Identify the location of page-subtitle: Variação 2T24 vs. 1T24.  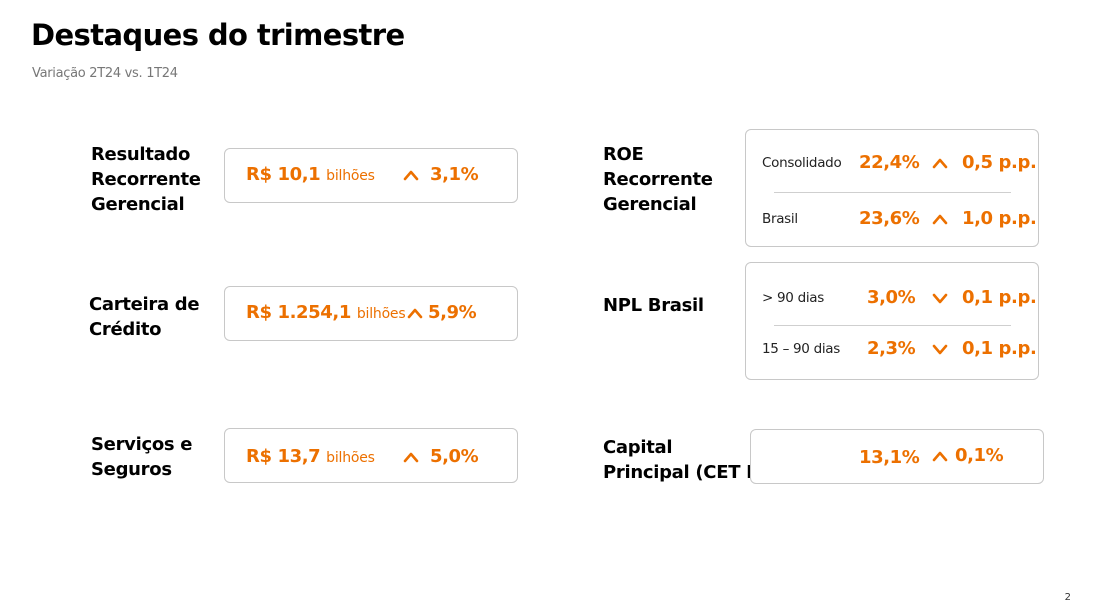
(105, 73).